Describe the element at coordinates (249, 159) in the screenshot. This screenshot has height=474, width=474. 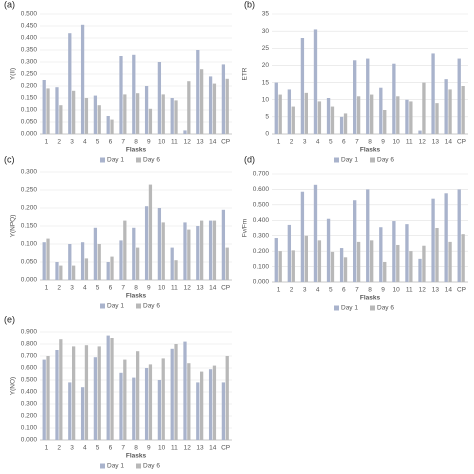
I see `panel-label: (d)` at that location.